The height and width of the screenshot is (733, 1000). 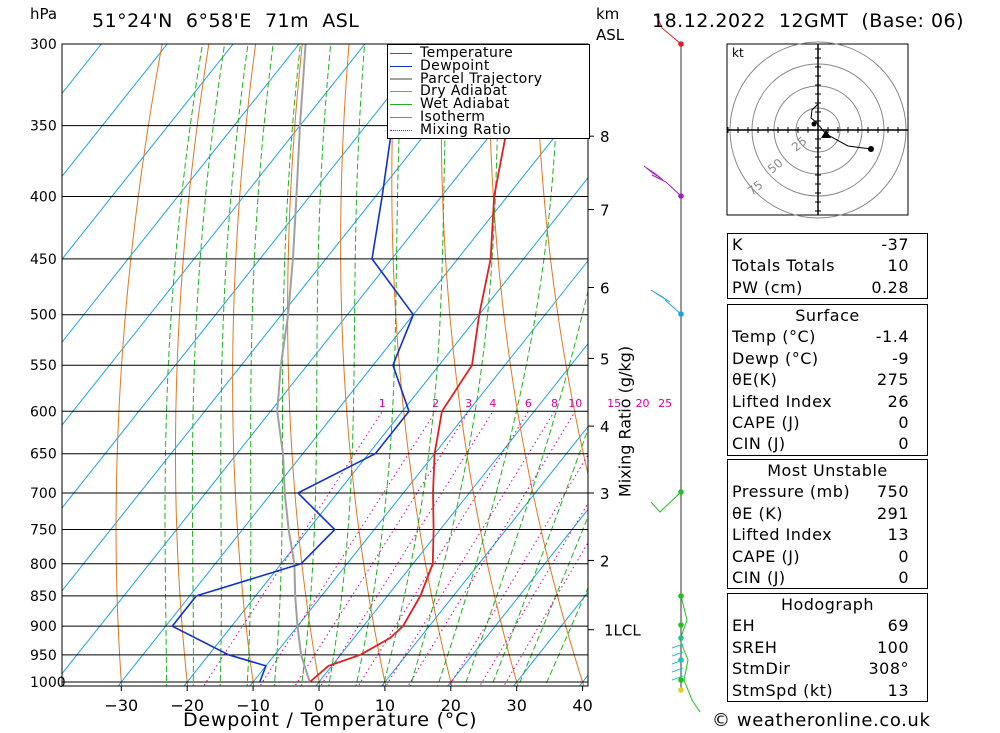 What do you see at coordinates (43, 45) in the screenshot?
I see `pressure-tick-label: 300` at bounding box center [43, 45].